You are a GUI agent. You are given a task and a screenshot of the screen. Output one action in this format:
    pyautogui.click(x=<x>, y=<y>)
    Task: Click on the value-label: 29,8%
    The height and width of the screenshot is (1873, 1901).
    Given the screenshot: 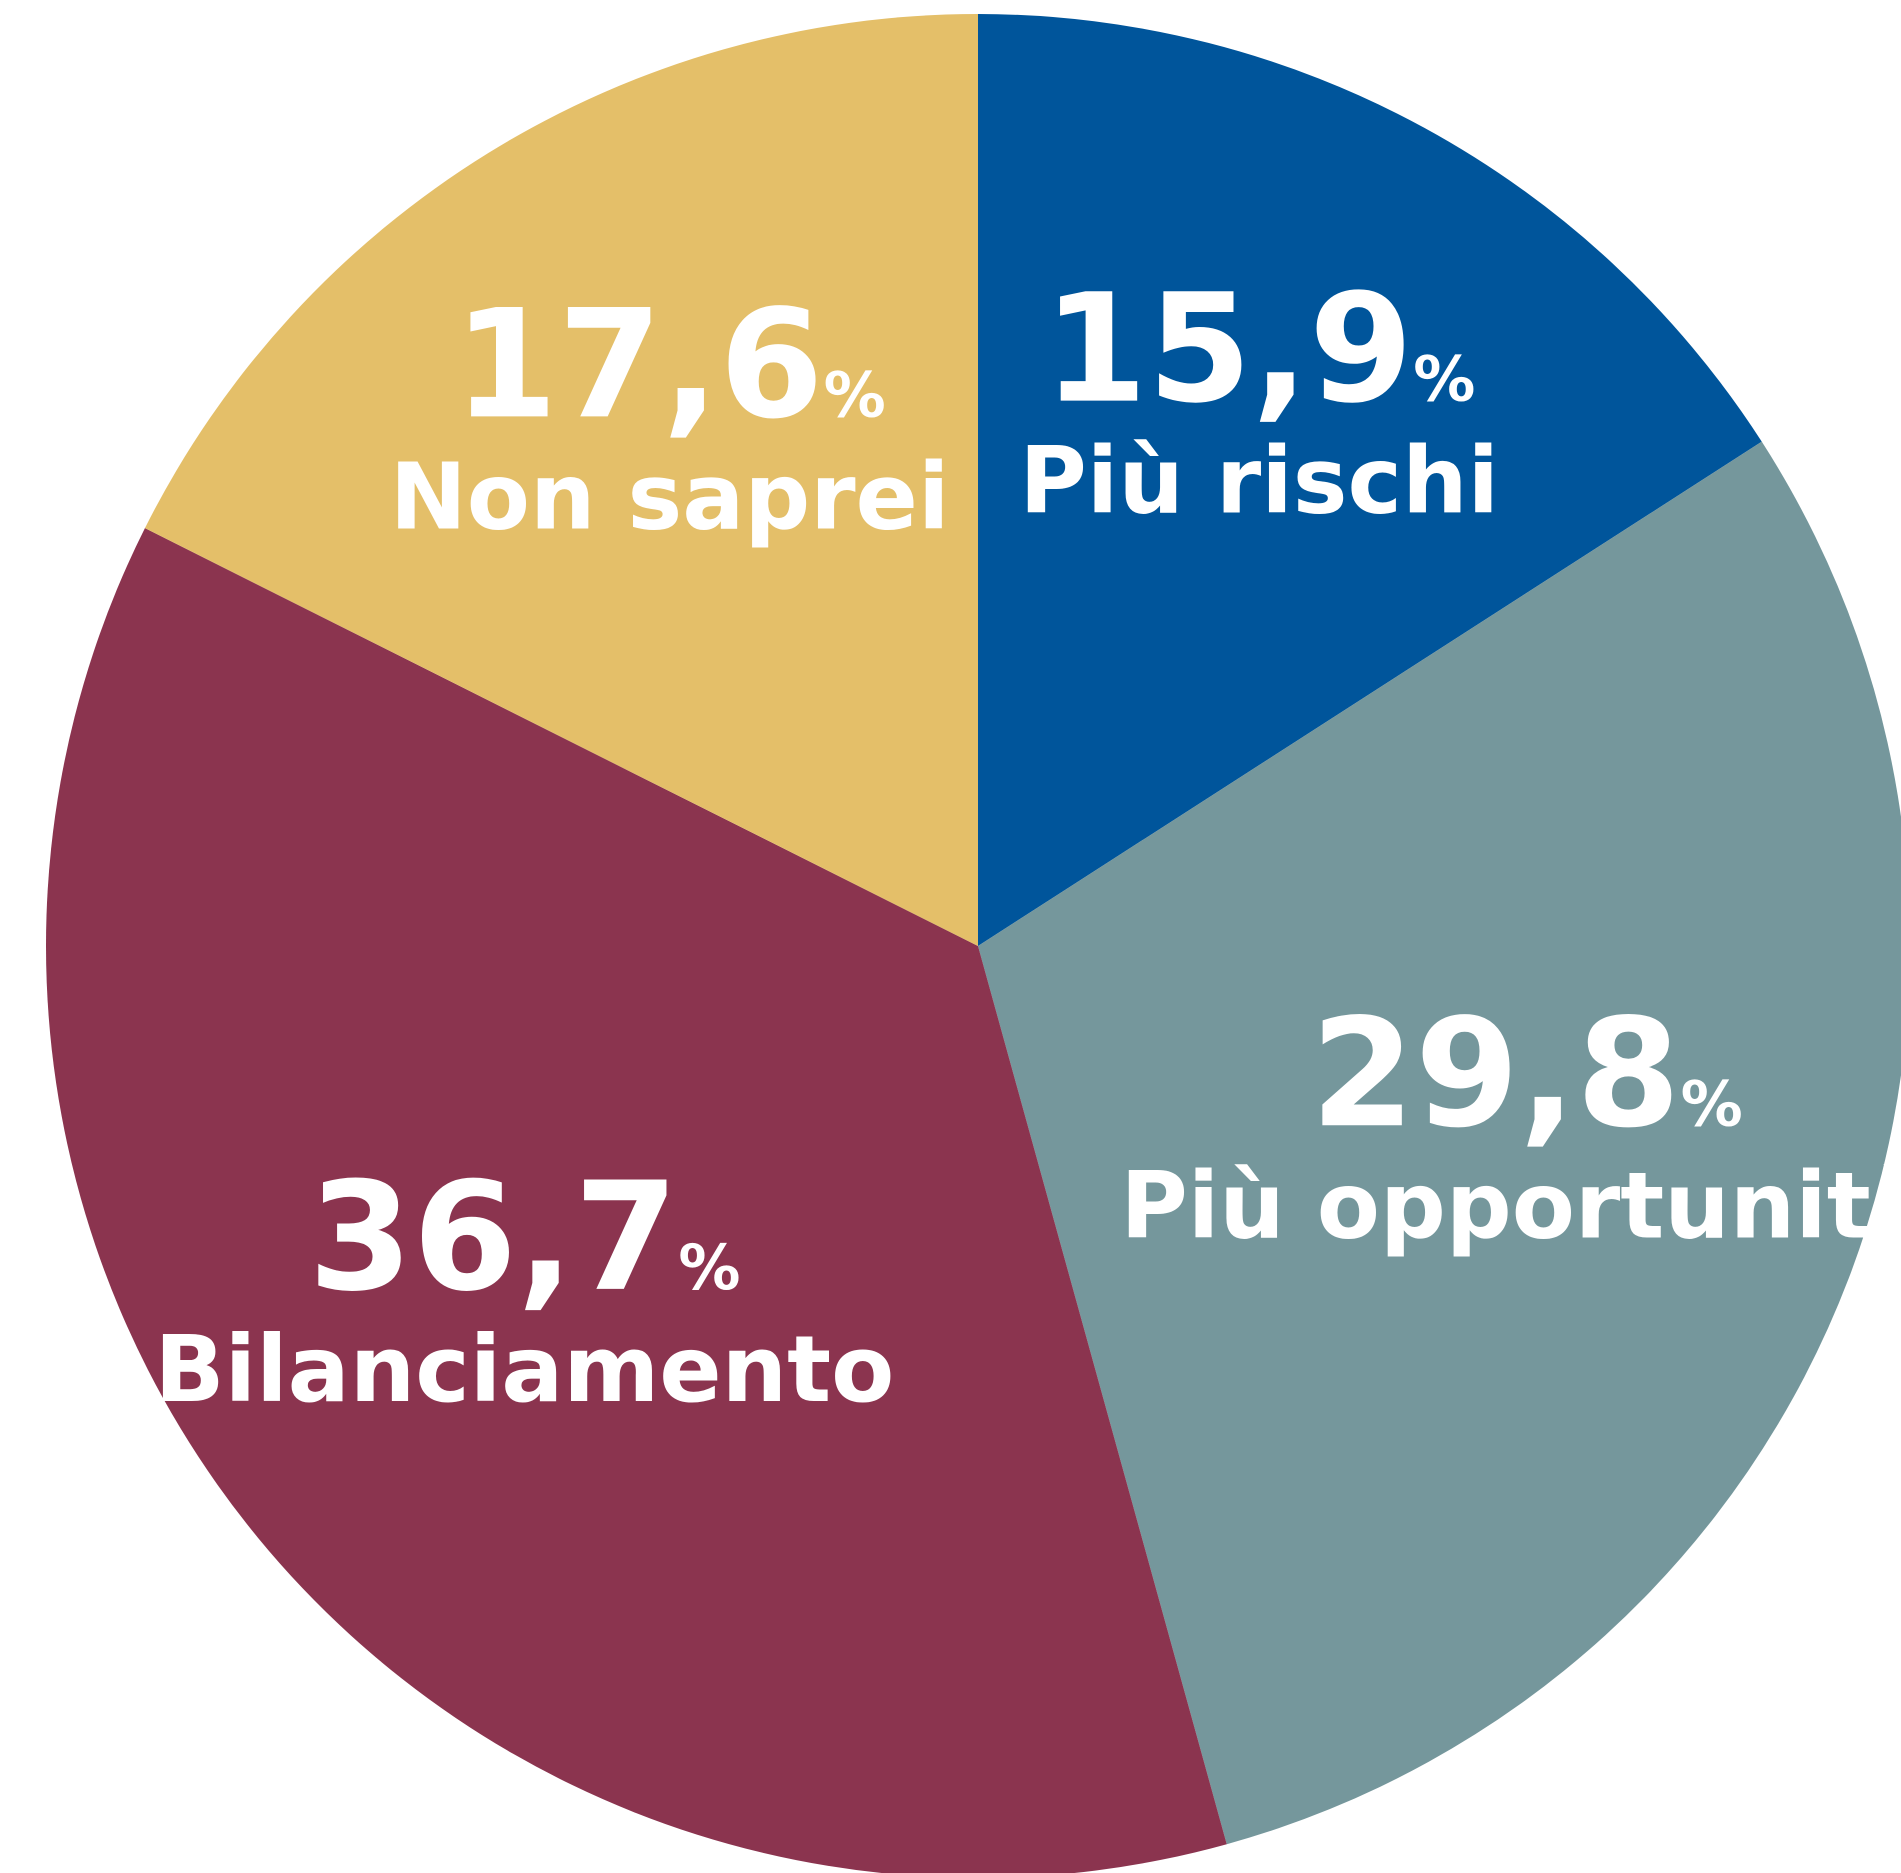 What is the action you would take?
    pyautogui.click(x=1526, y=1074)
    